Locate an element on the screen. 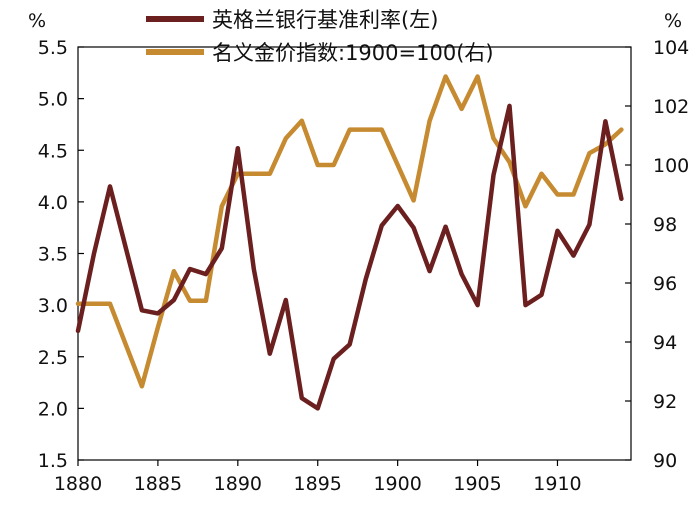  left-tick-label: 5.0 is located at coordinates (53, 100).